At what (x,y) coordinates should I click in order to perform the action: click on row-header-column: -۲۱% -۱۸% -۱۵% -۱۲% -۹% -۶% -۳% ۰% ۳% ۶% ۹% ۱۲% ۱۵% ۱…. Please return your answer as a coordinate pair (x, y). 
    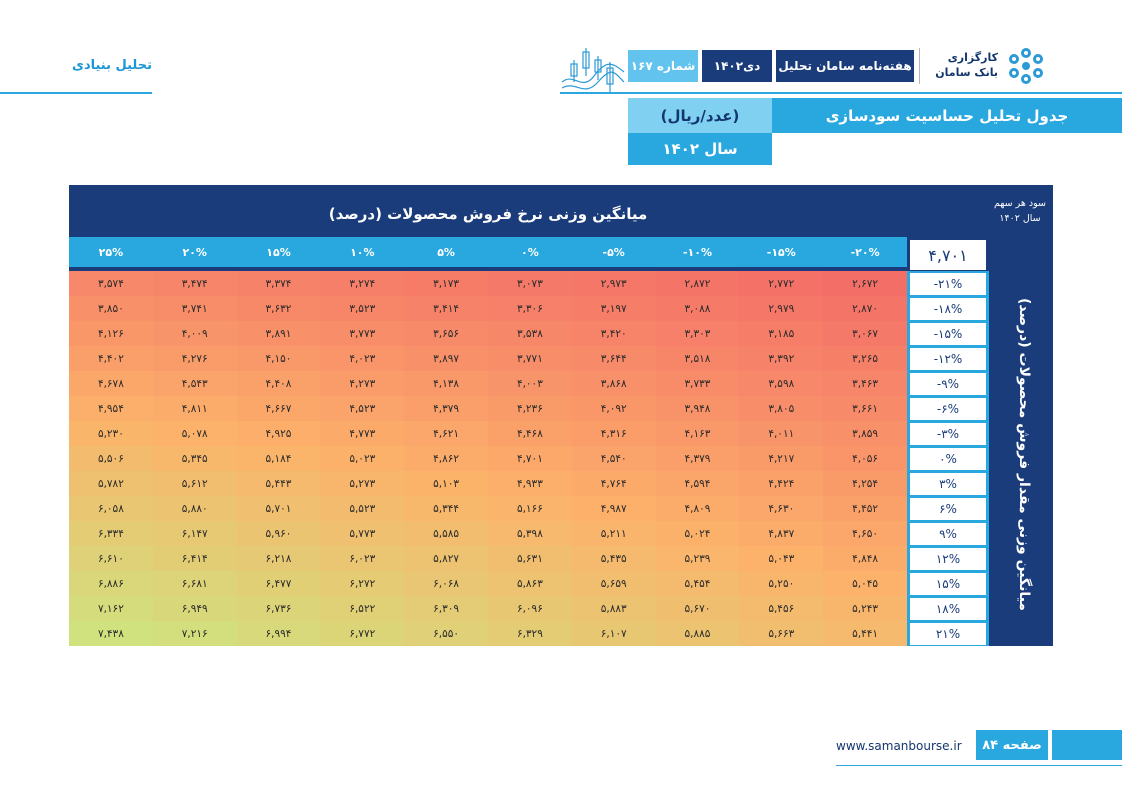
    Looking at the image, I should click on (948, 458).